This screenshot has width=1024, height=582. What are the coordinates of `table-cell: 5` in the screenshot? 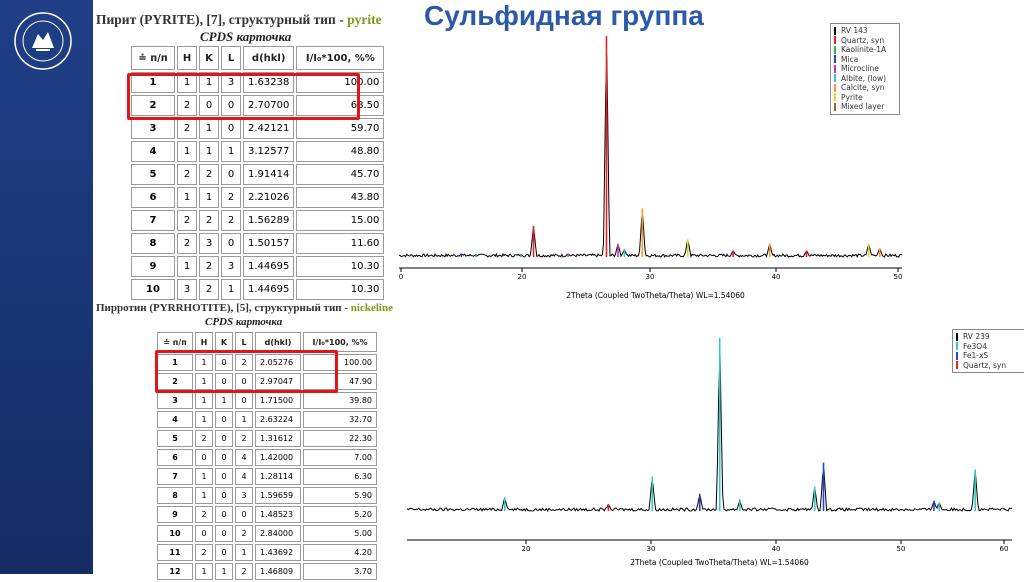 It's located at (175, 438).